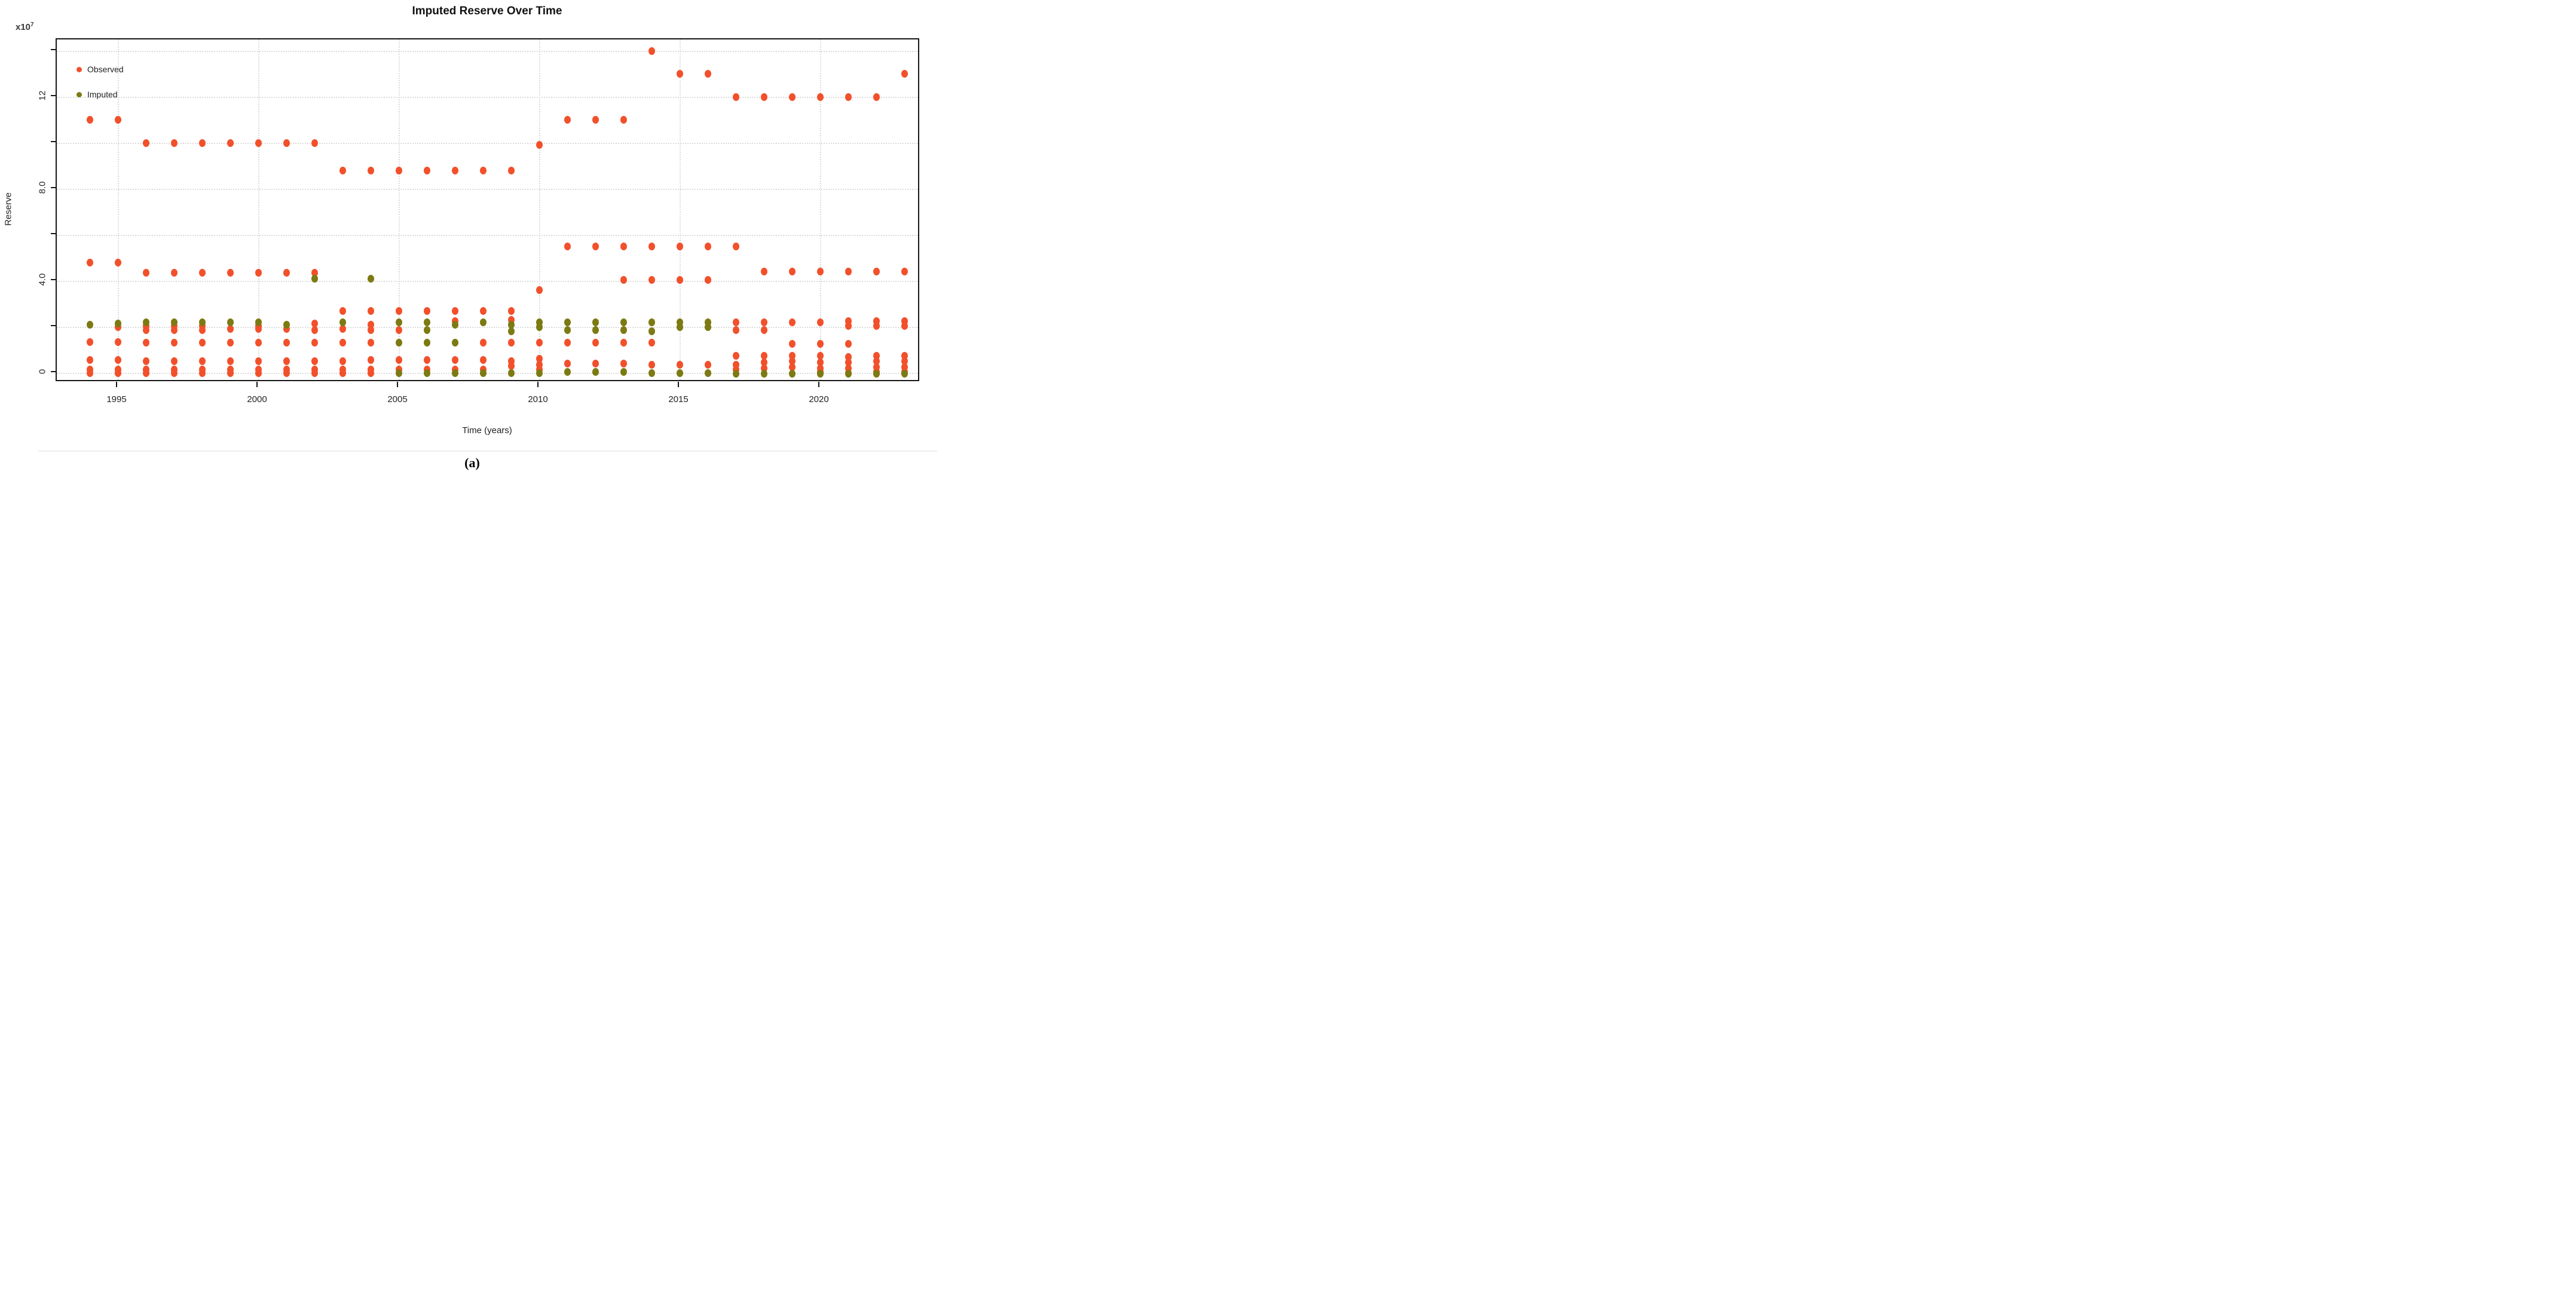 The image size is (2576, 1315). I want to click on y-axis-multiplier-base: x10, so click(23, 27).